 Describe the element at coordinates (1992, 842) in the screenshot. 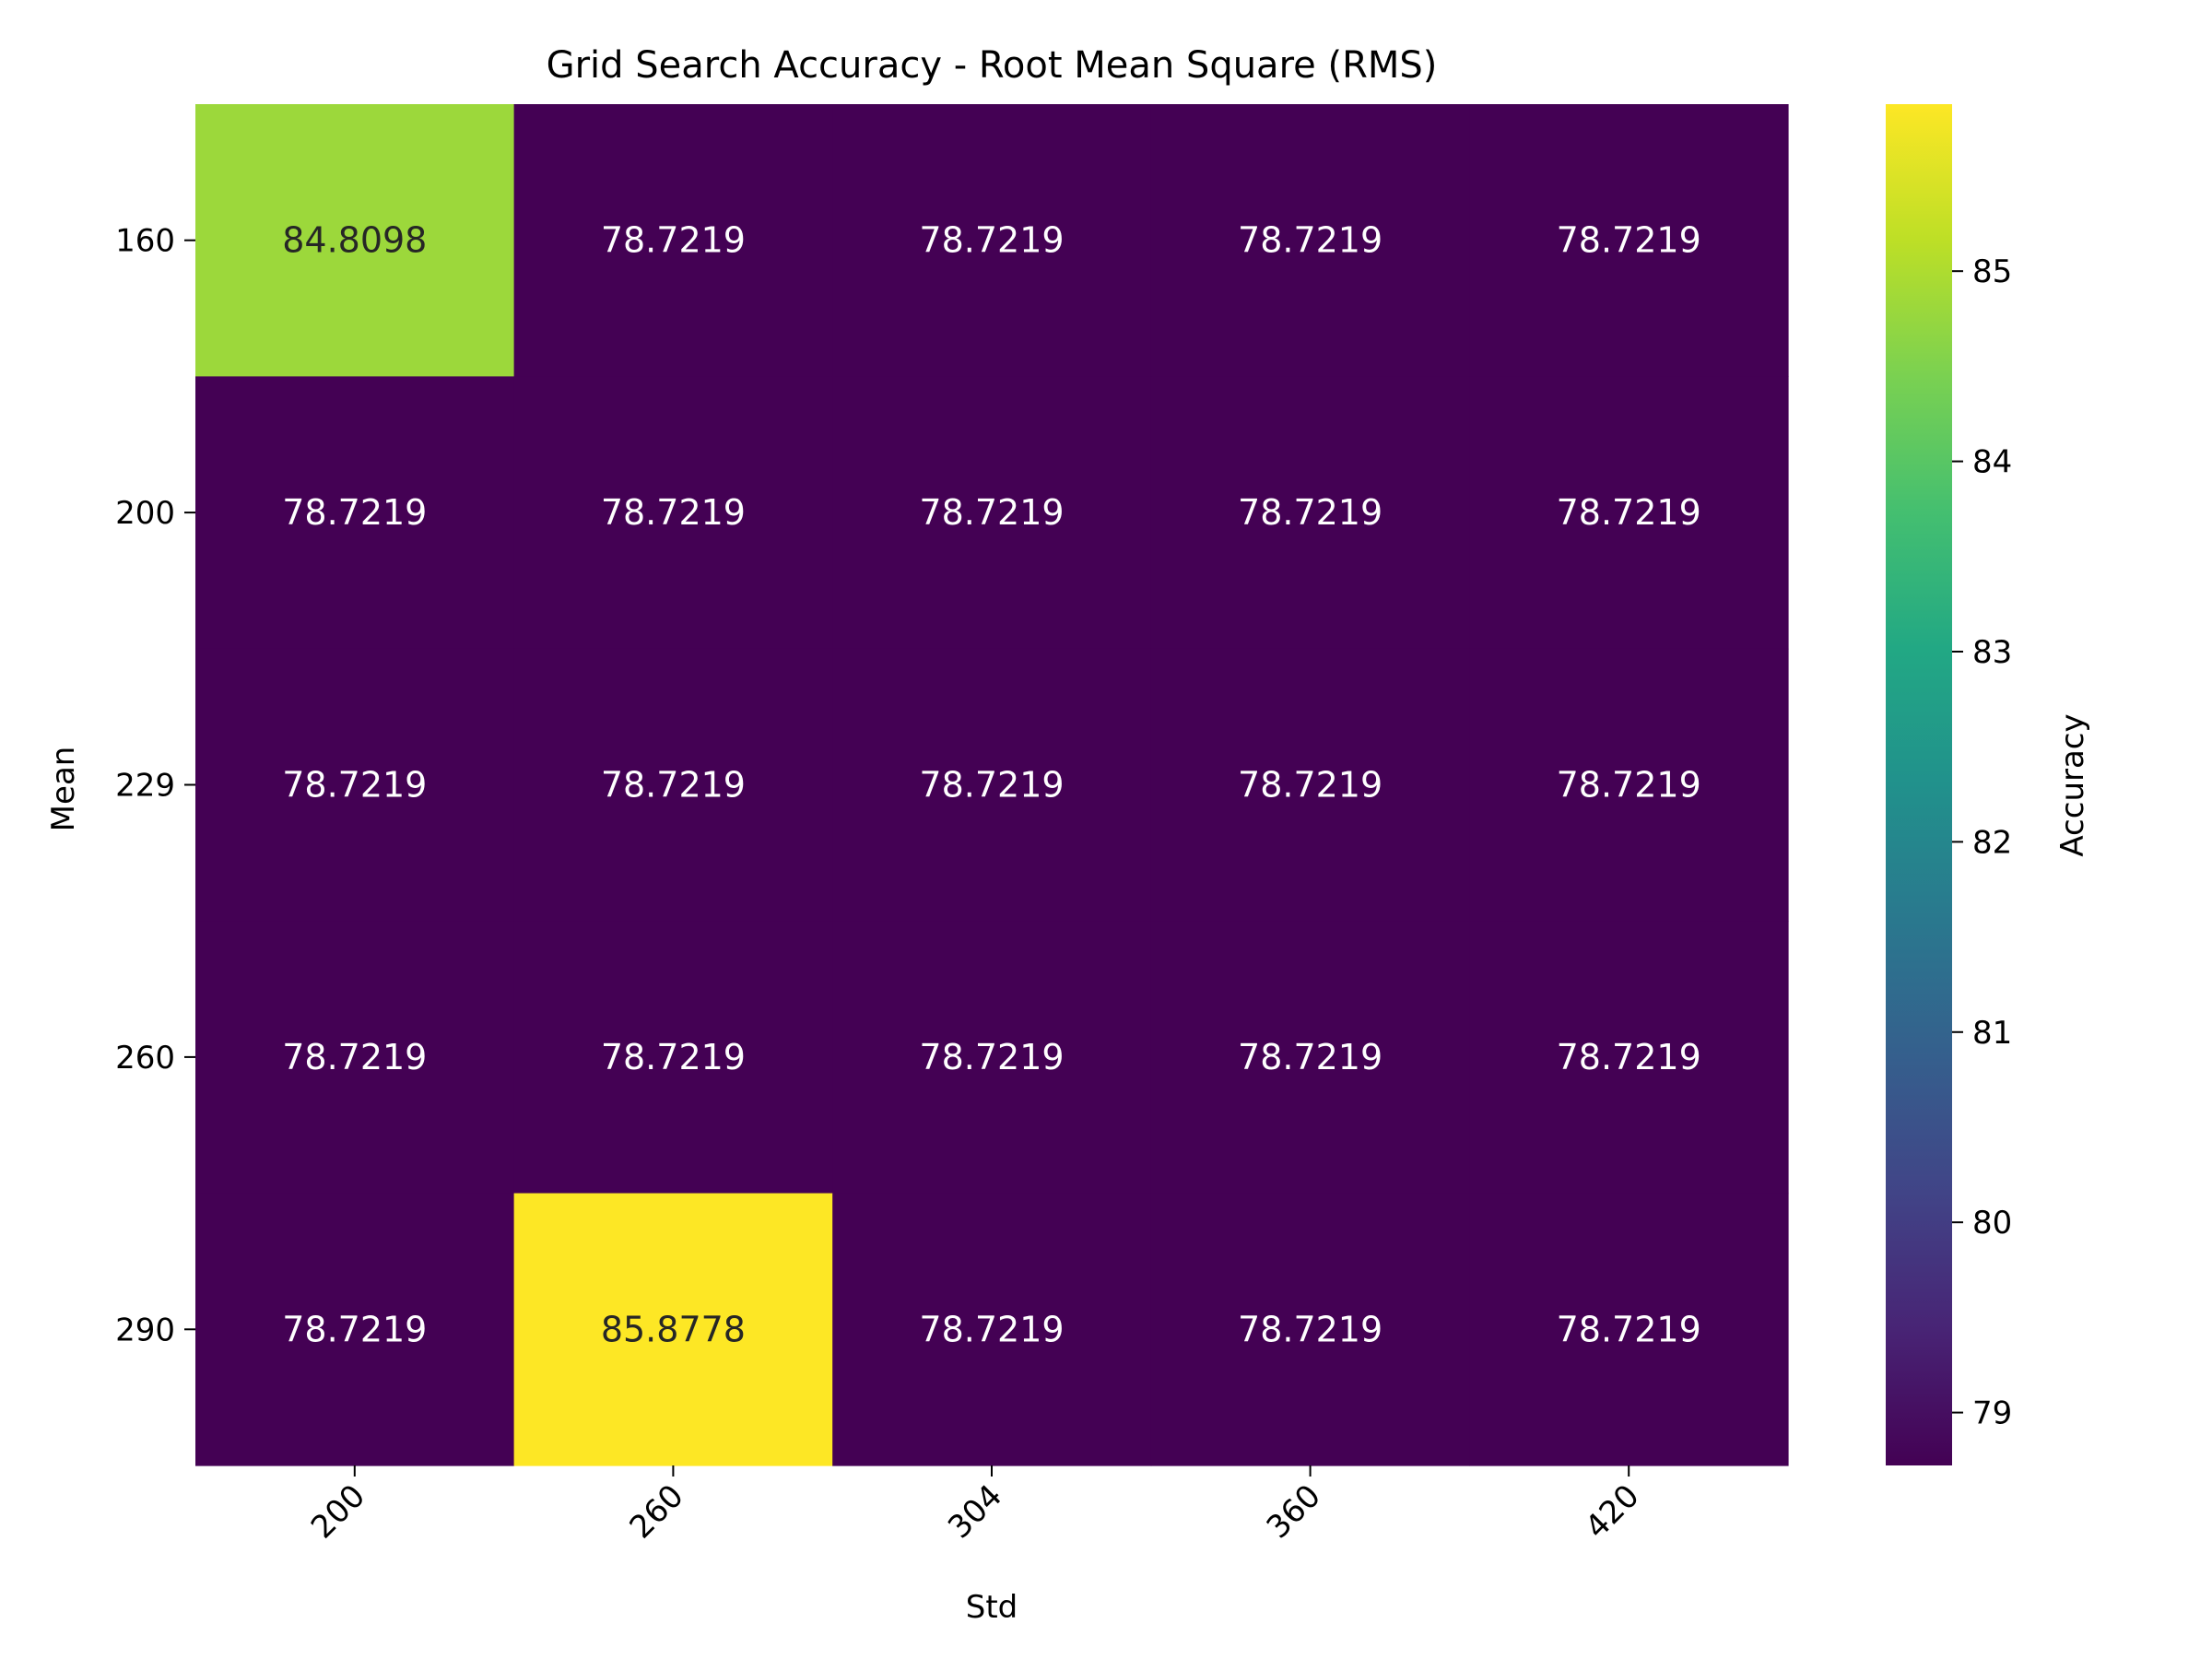

I see `colorbar-tick-label: 82` at that location.